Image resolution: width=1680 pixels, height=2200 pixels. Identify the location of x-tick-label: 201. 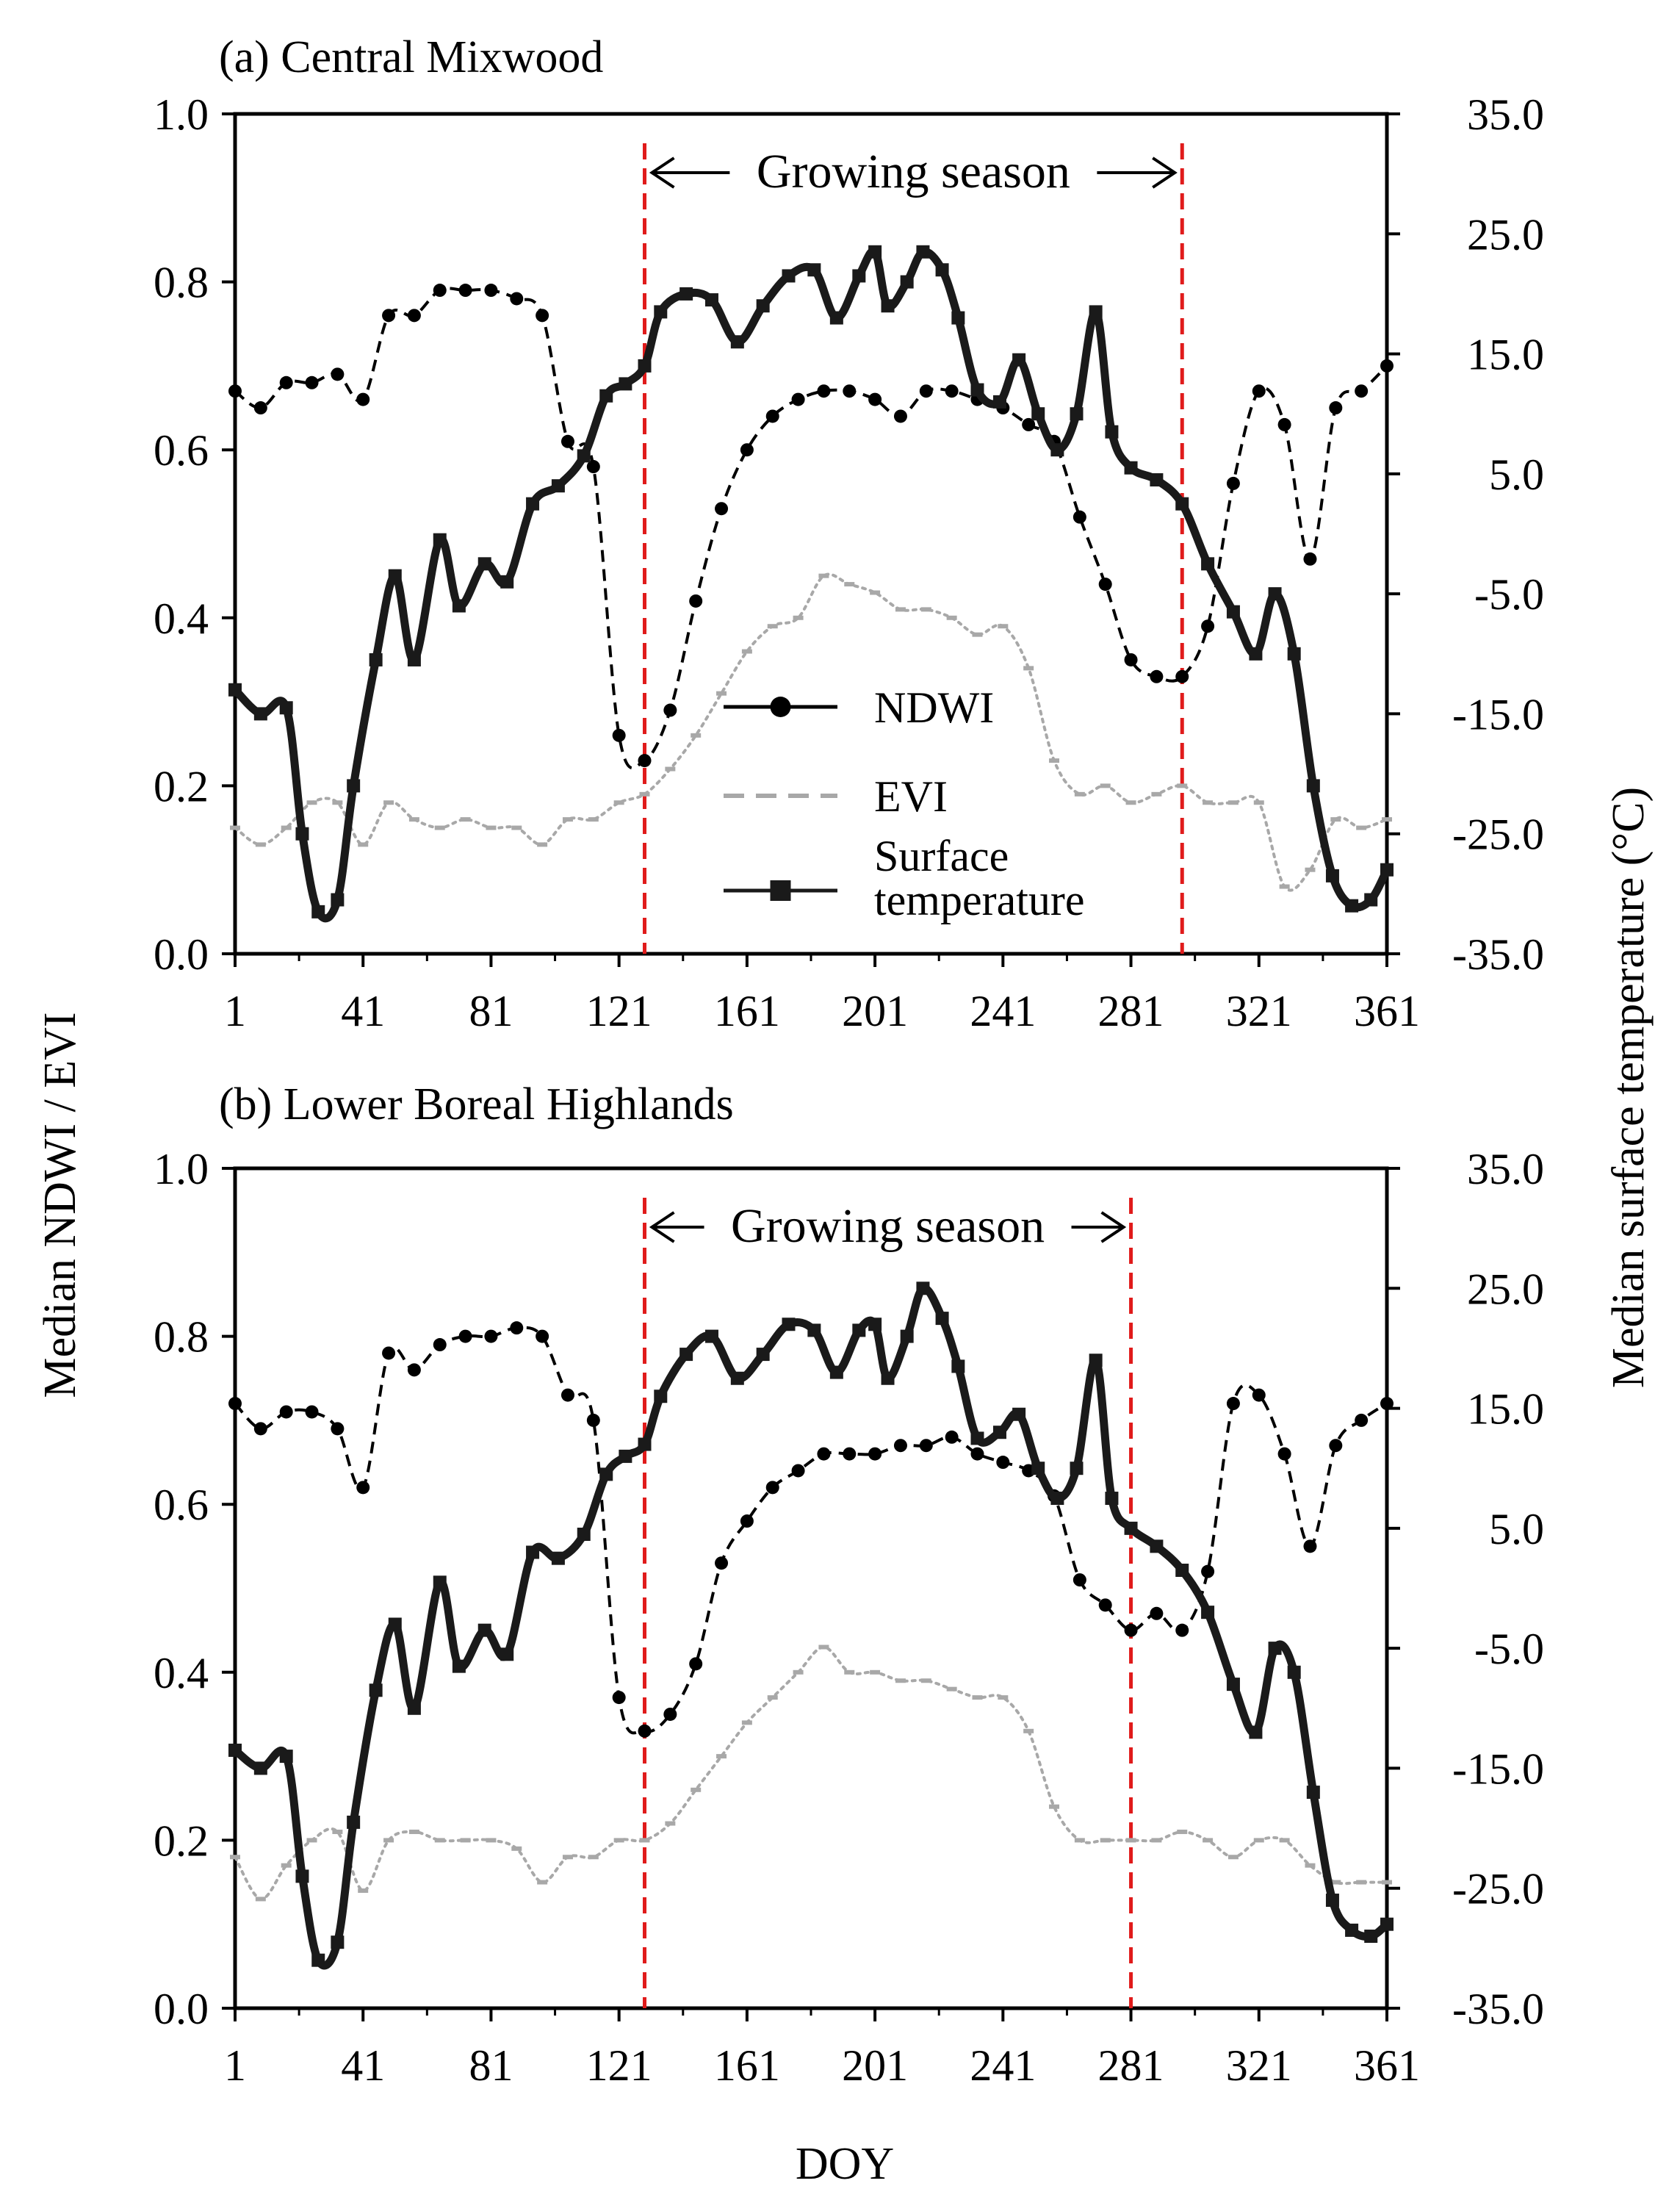
(875, 2065).